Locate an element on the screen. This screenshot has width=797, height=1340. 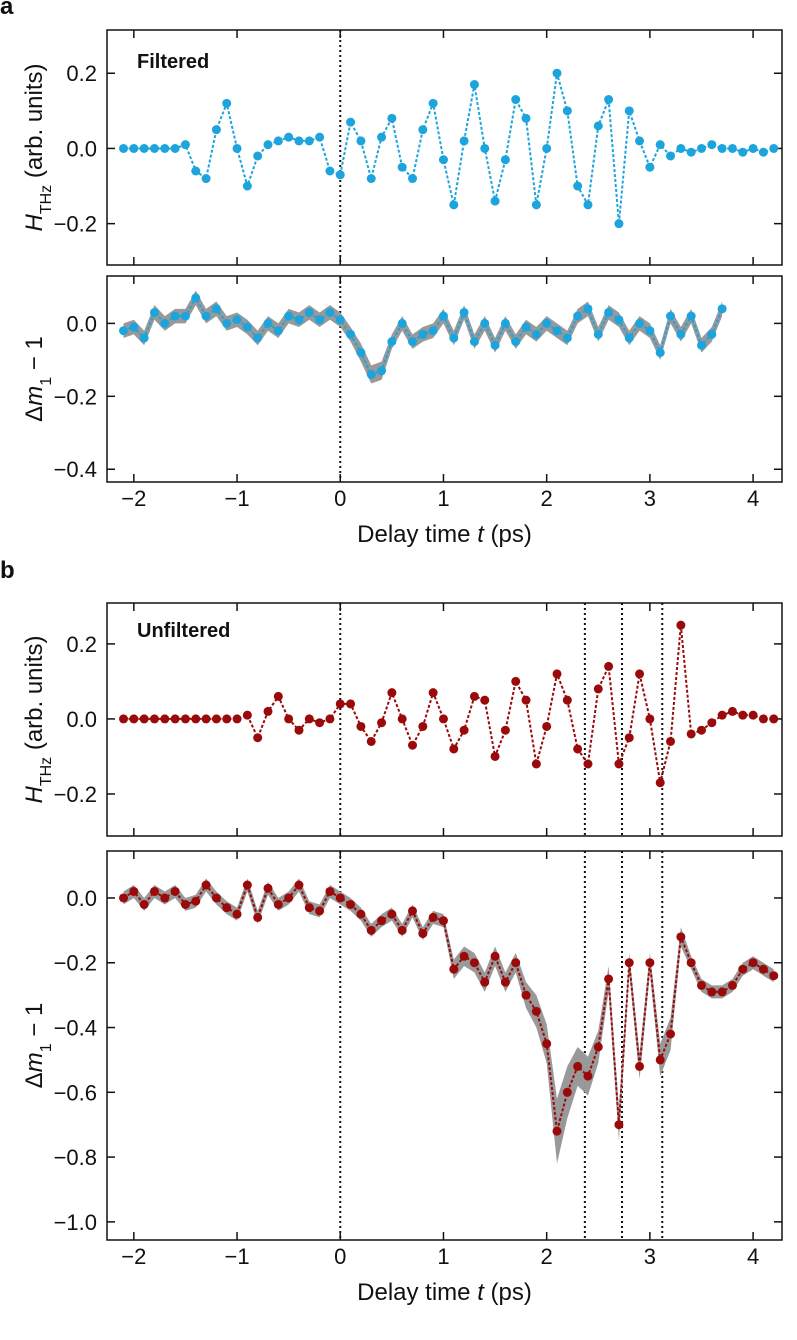
x-axis-label-part: t is located at coordinates (481, 1292).